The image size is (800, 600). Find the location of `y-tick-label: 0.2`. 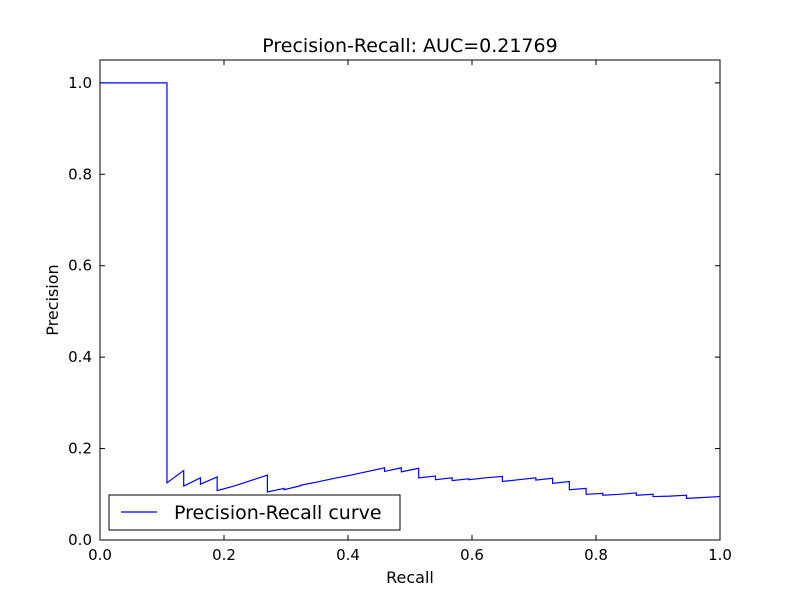

y-tick-label: 0.2 is located at coordinates (80, 449).